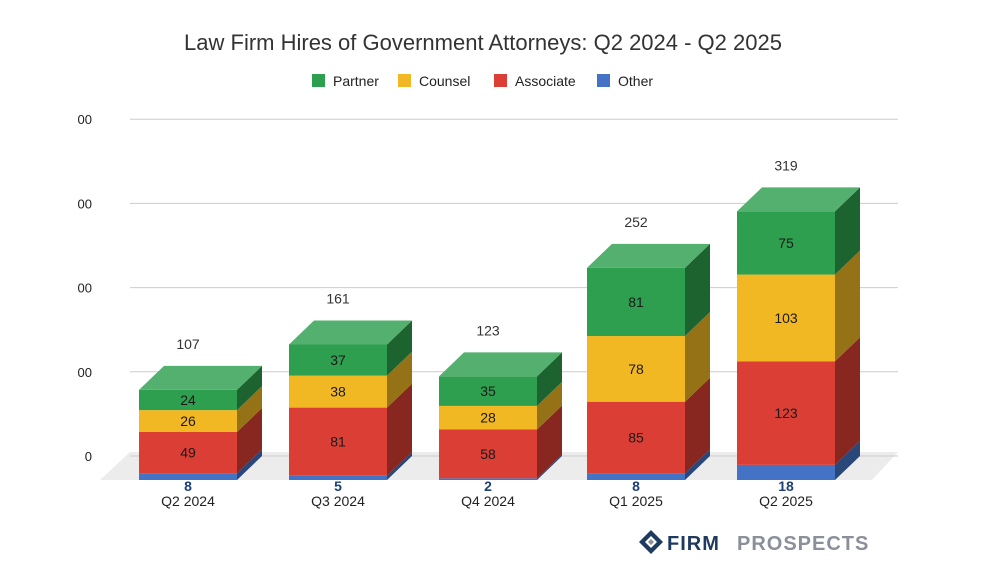 The image size is (981, 568). I want to click on data-label-associate: 58, so click(488, 454).